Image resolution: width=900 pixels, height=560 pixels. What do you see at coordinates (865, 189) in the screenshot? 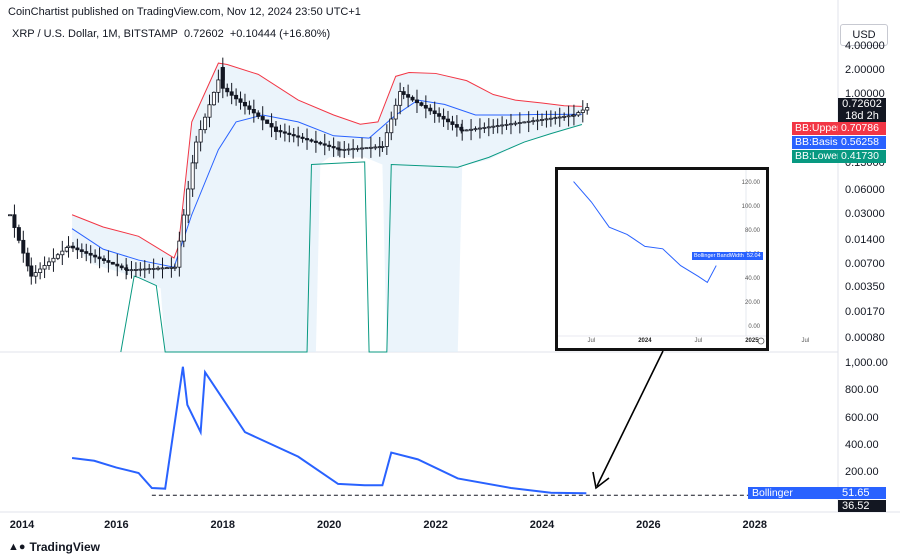
I see `price-tick-label: 0.06000` at bounding box center [865, 189].